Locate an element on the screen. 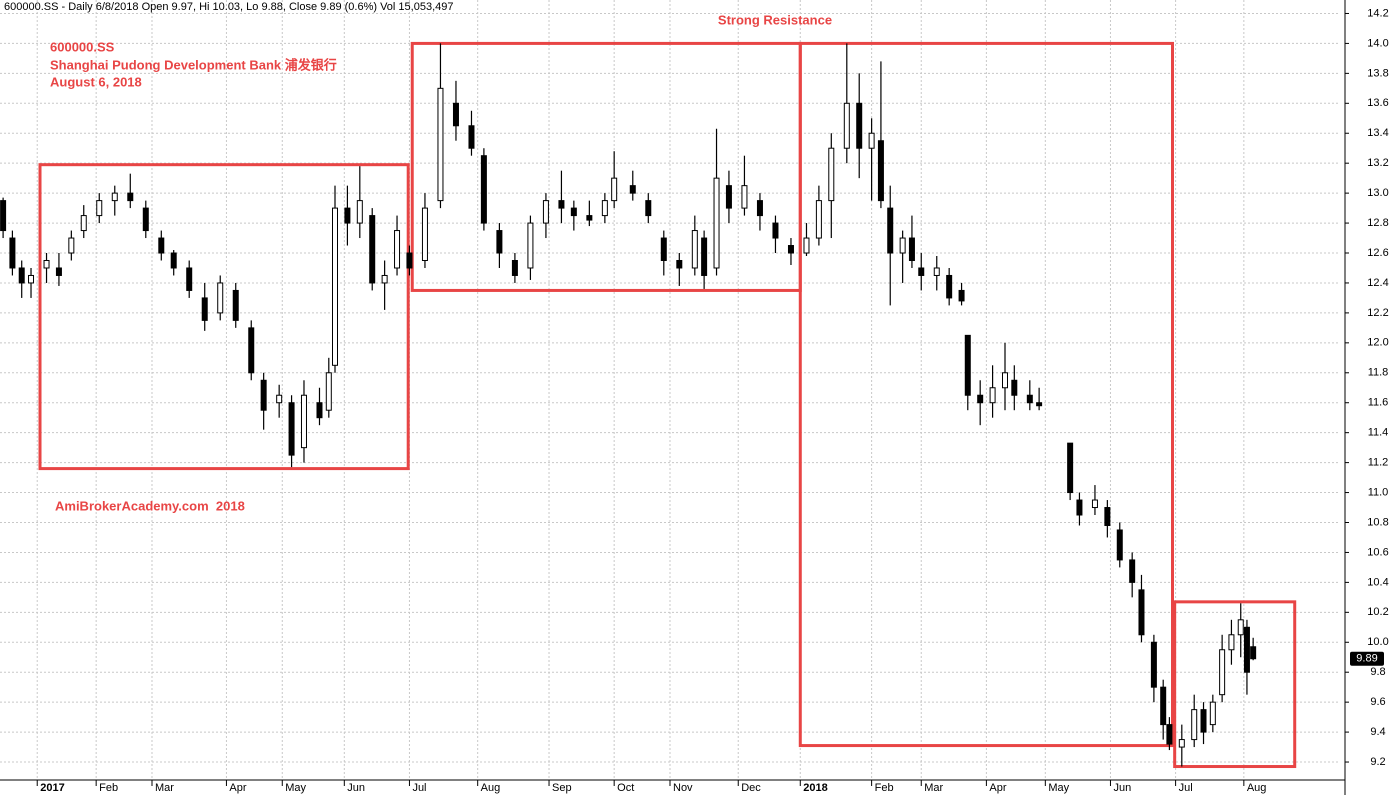 Image resolution: width=1400 pixels, height=795 pixels. x-tick-label: Sep is located at coordinates (562, 788).